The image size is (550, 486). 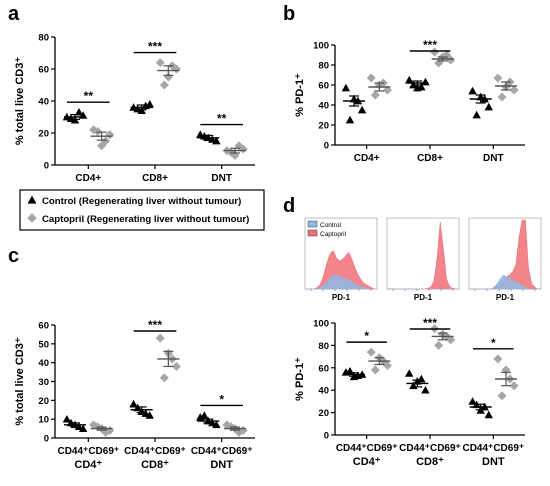 I want to click on category-label: CD4+, so click(x=367, y=158).